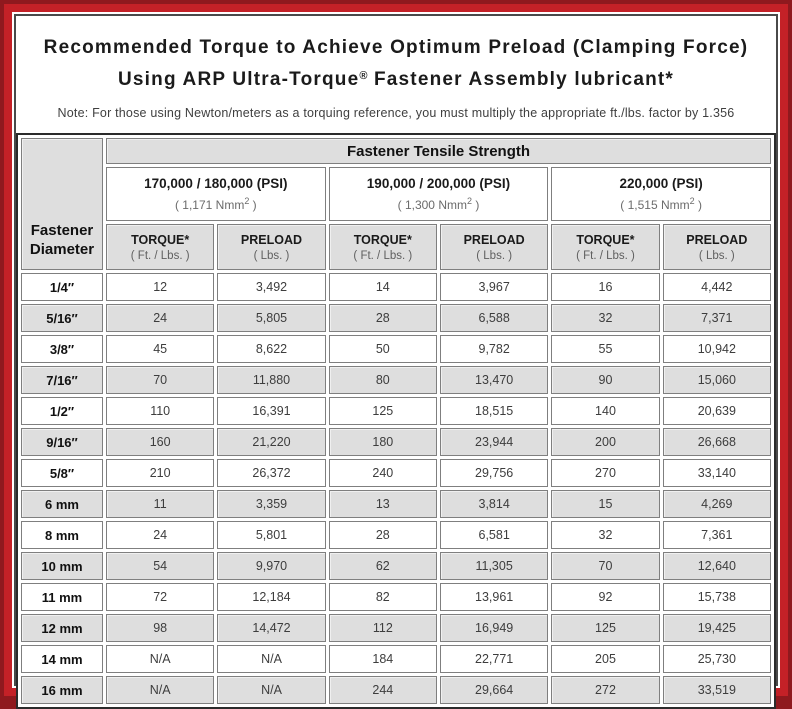 This screenshot has height=709, width=792. What do you see at coordinates (716, 628) in the screenshot?
I see `value-cell: 19,425` at bounding box center [716, 628].